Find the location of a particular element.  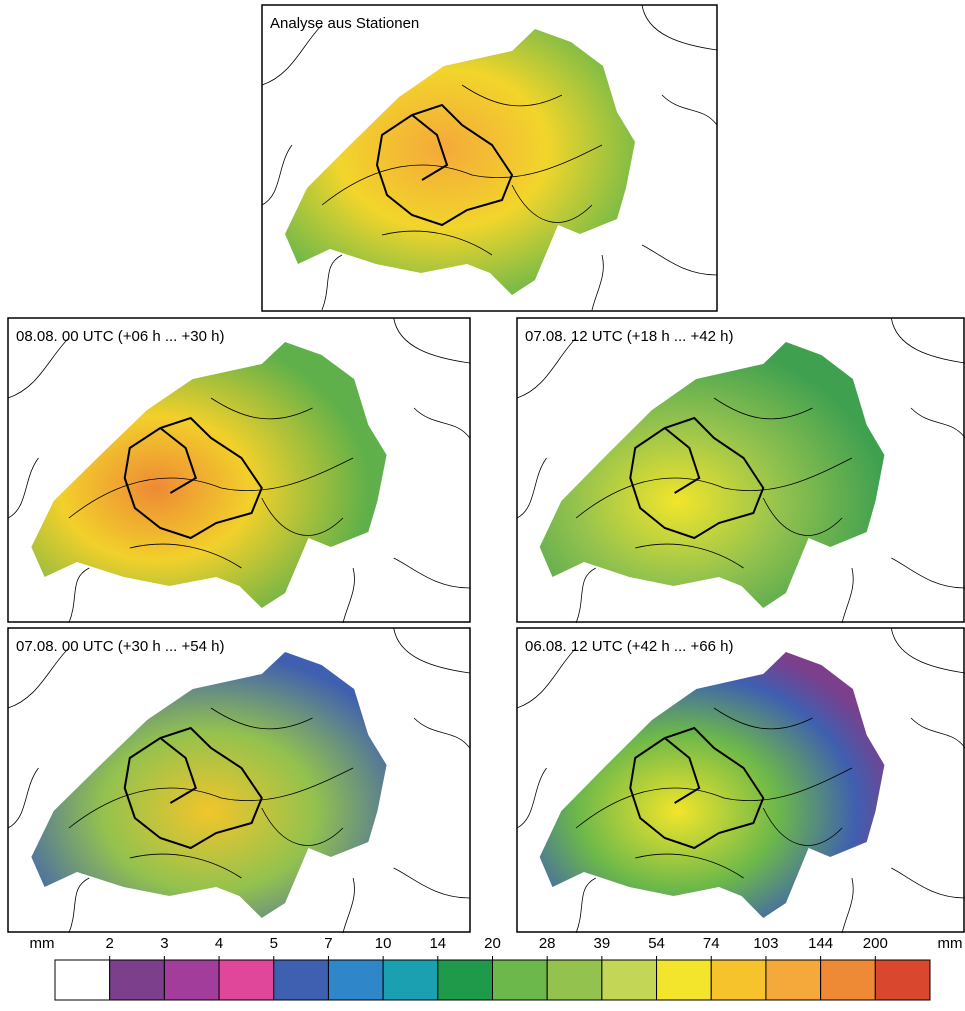

colorbar-tick-label: 7 is located at coordinates (328, 943).